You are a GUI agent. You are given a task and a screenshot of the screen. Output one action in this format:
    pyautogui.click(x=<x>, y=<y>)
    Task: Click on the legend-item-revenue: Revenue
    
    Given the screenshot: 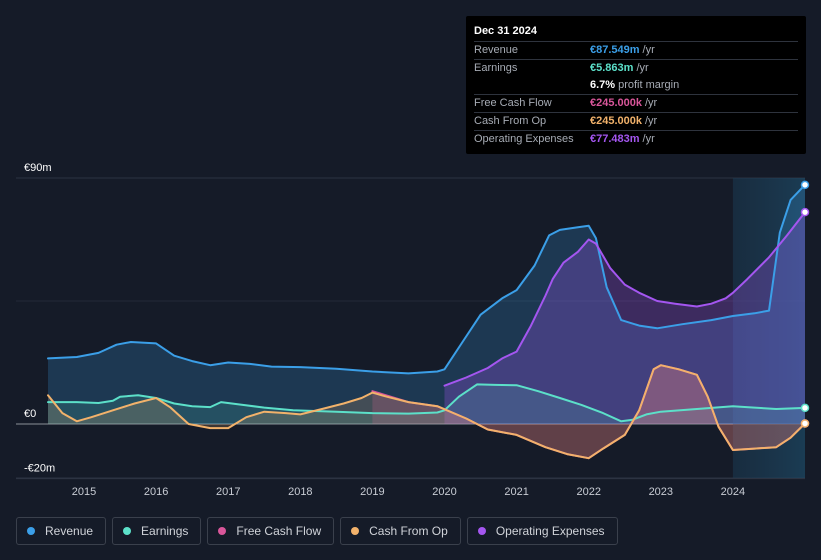 What is the action you would take?
    pyautogui.click(x=61, y=531)
    